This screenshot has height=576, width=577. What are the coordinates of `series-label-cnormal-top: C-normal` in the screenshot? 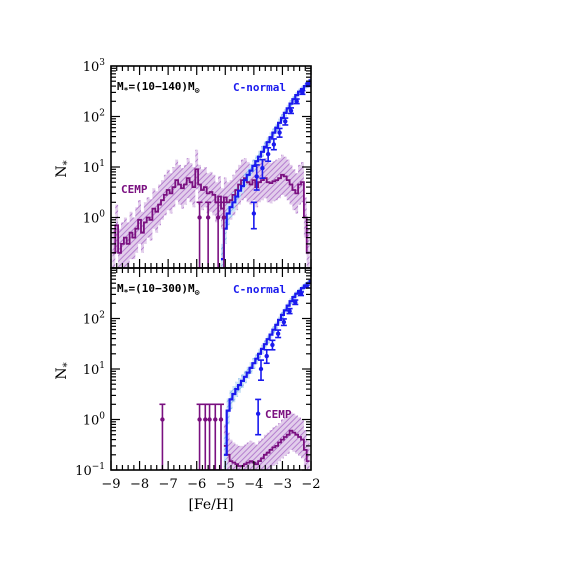 It's located at (259, 87).